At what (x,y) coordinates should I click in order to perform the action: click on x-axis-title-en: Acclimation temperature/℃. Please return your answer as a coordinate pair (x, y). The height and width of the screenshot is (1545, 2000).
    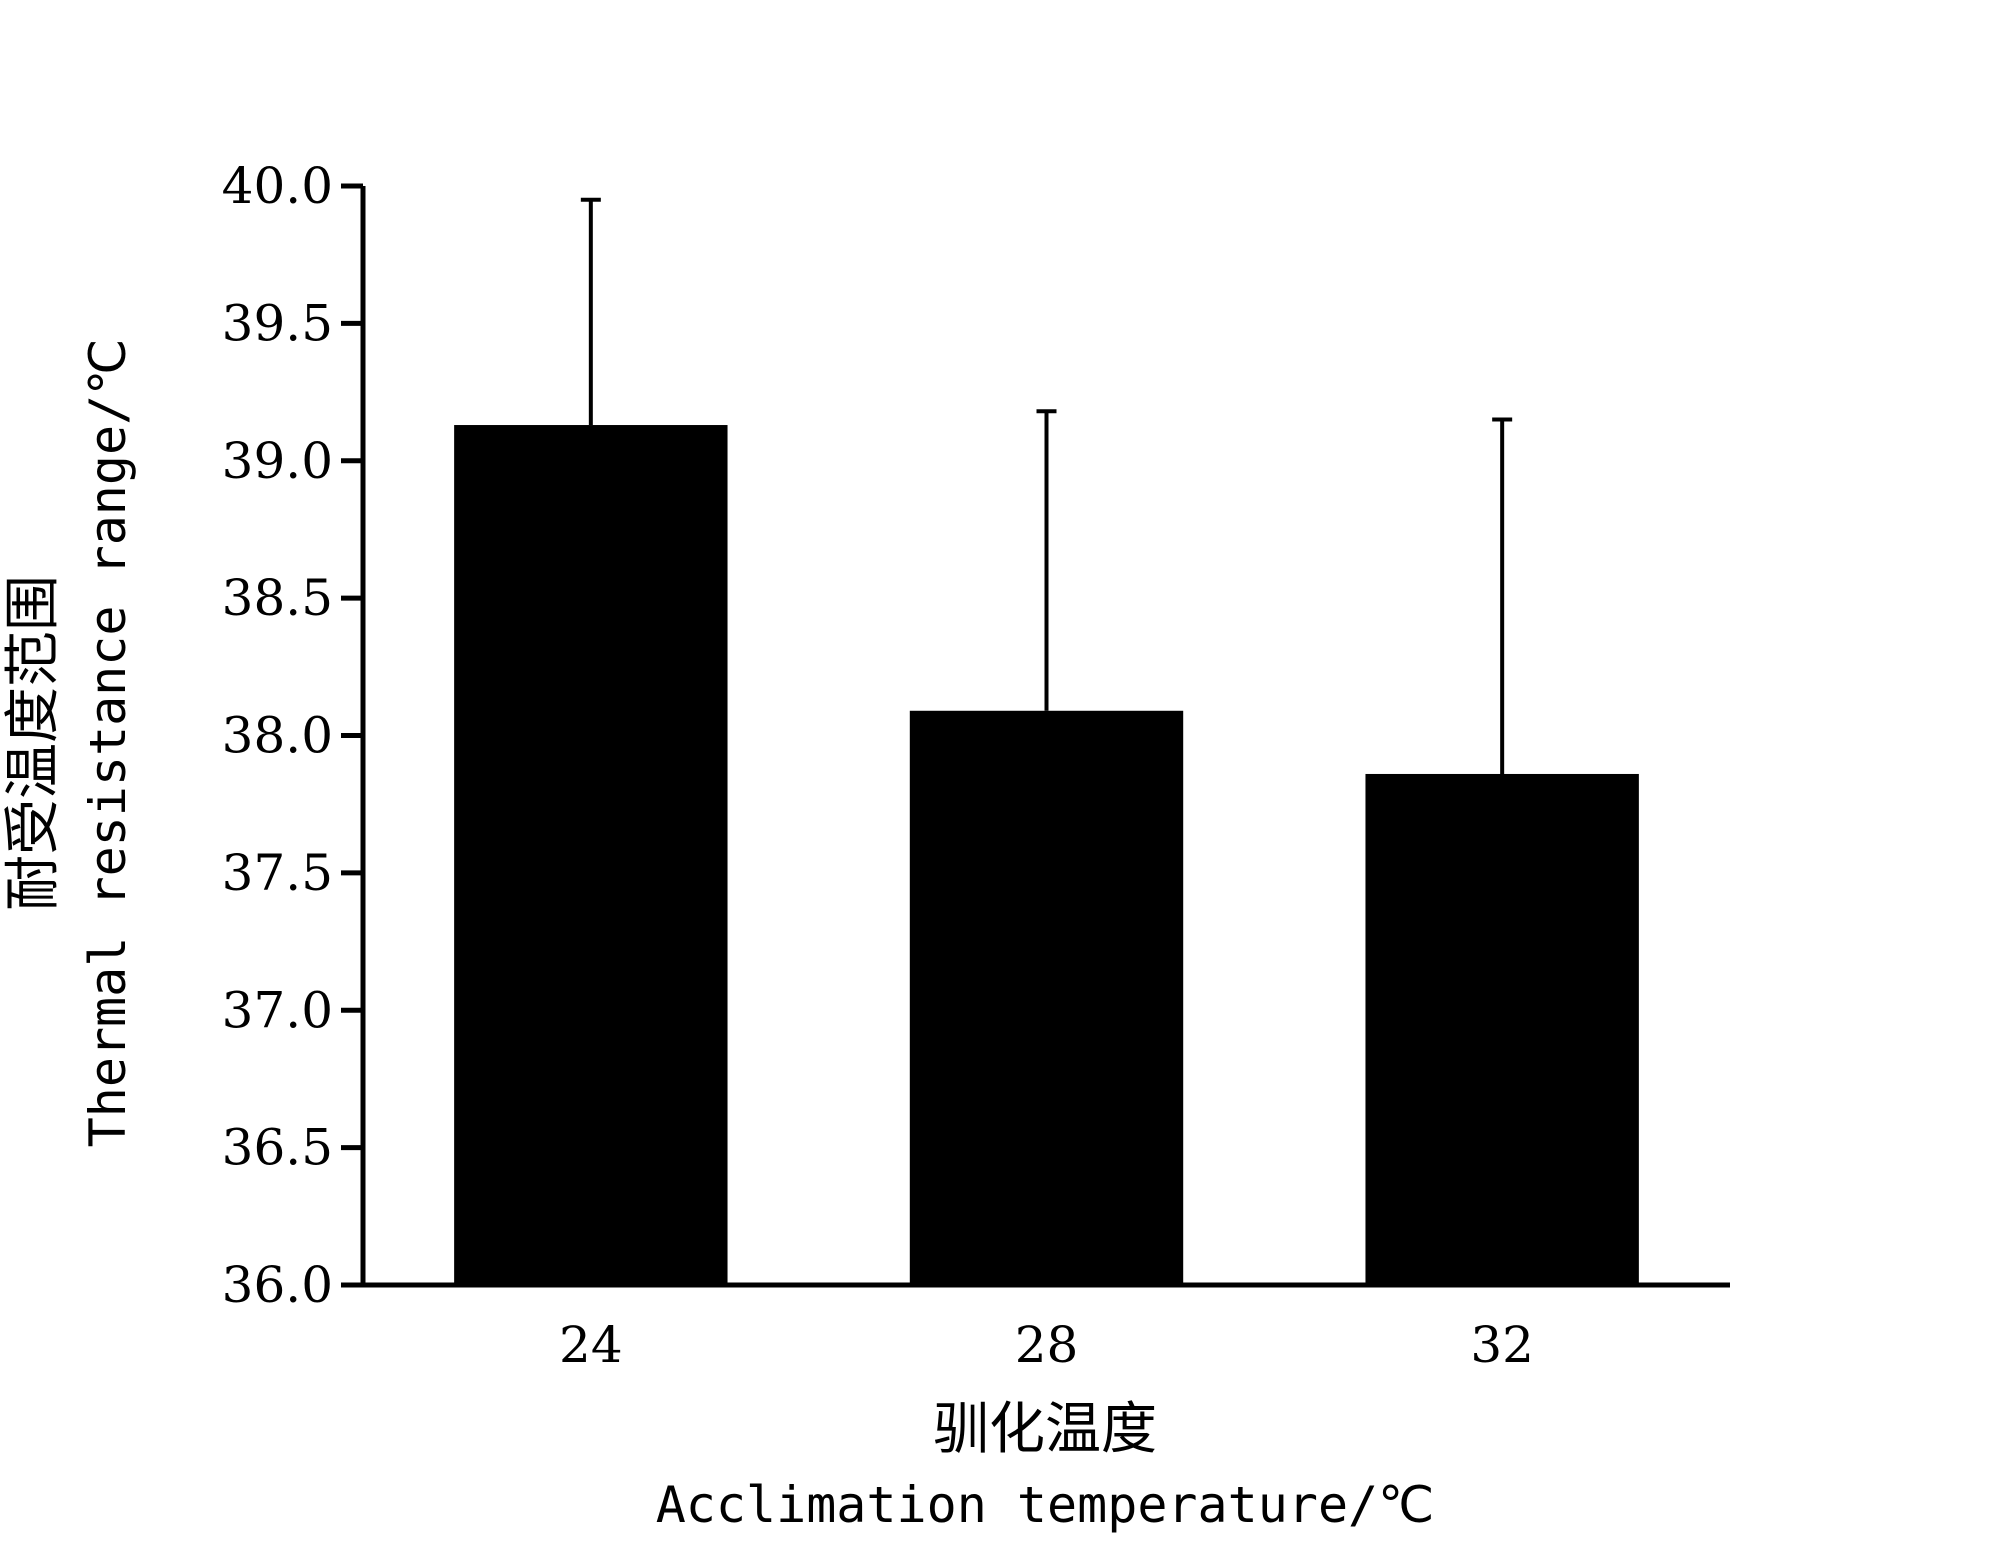
    Looking at the image, I should click on (1045, 1505).